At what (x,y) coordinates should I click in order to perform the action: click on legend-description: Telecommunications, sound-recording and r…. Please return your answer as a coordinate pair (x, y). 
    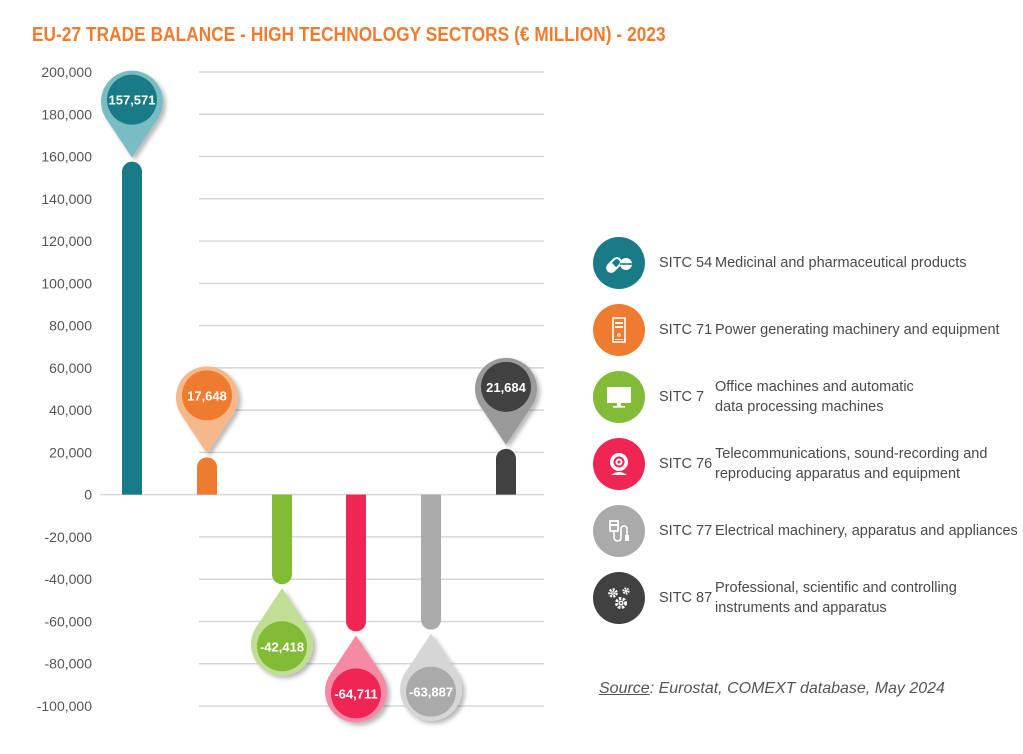
    Looking at the image, I should click on (851, 464).